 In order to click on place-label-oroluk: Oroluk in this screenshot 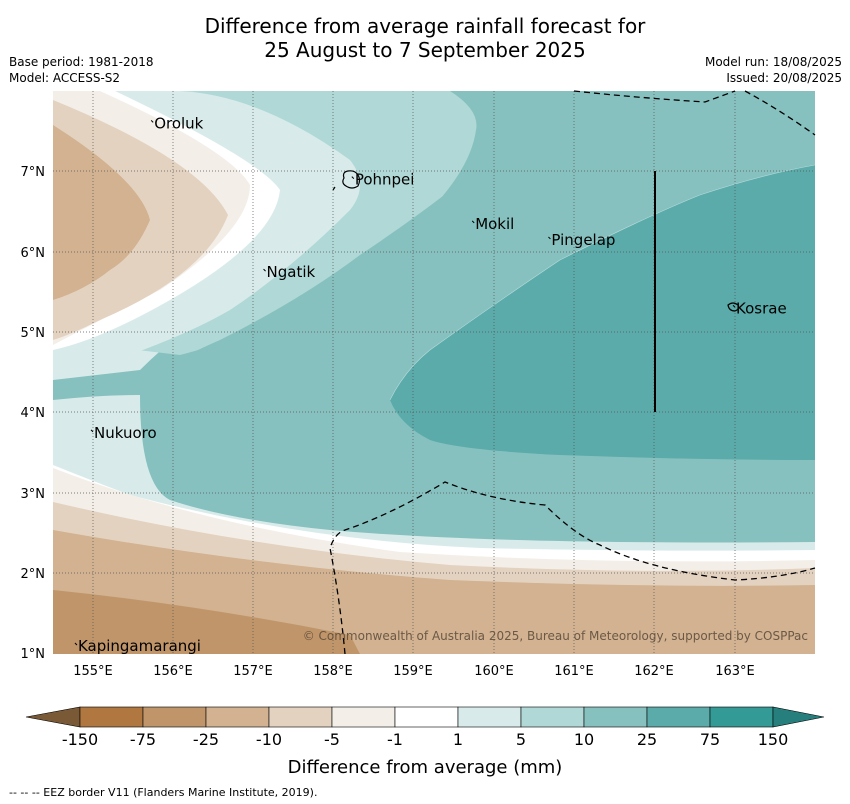, I will do `click(178, 123)`.